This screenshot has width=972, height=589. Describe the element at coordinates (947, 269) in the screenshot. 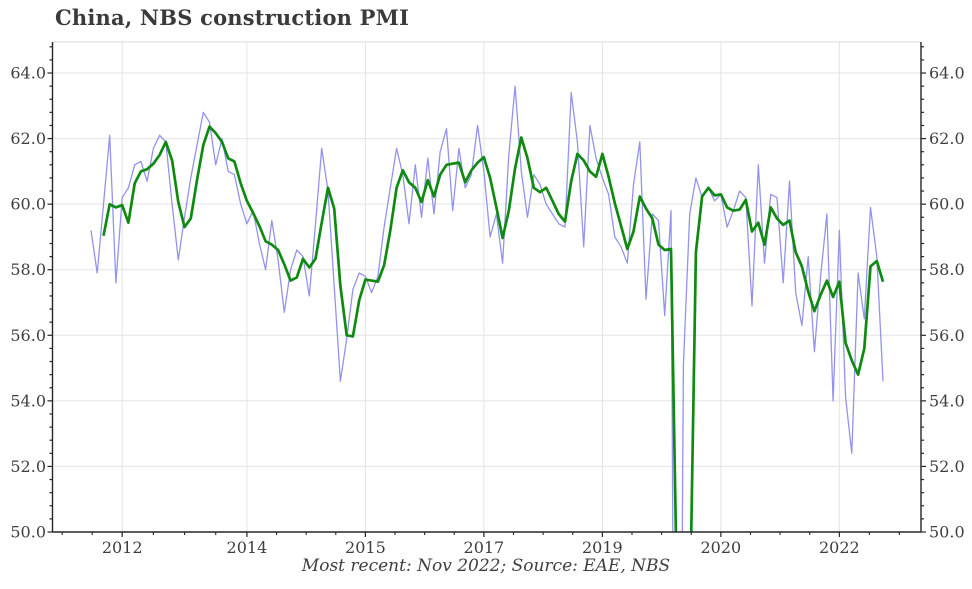

I see `y-tick-label-right: 58.0` at that location.